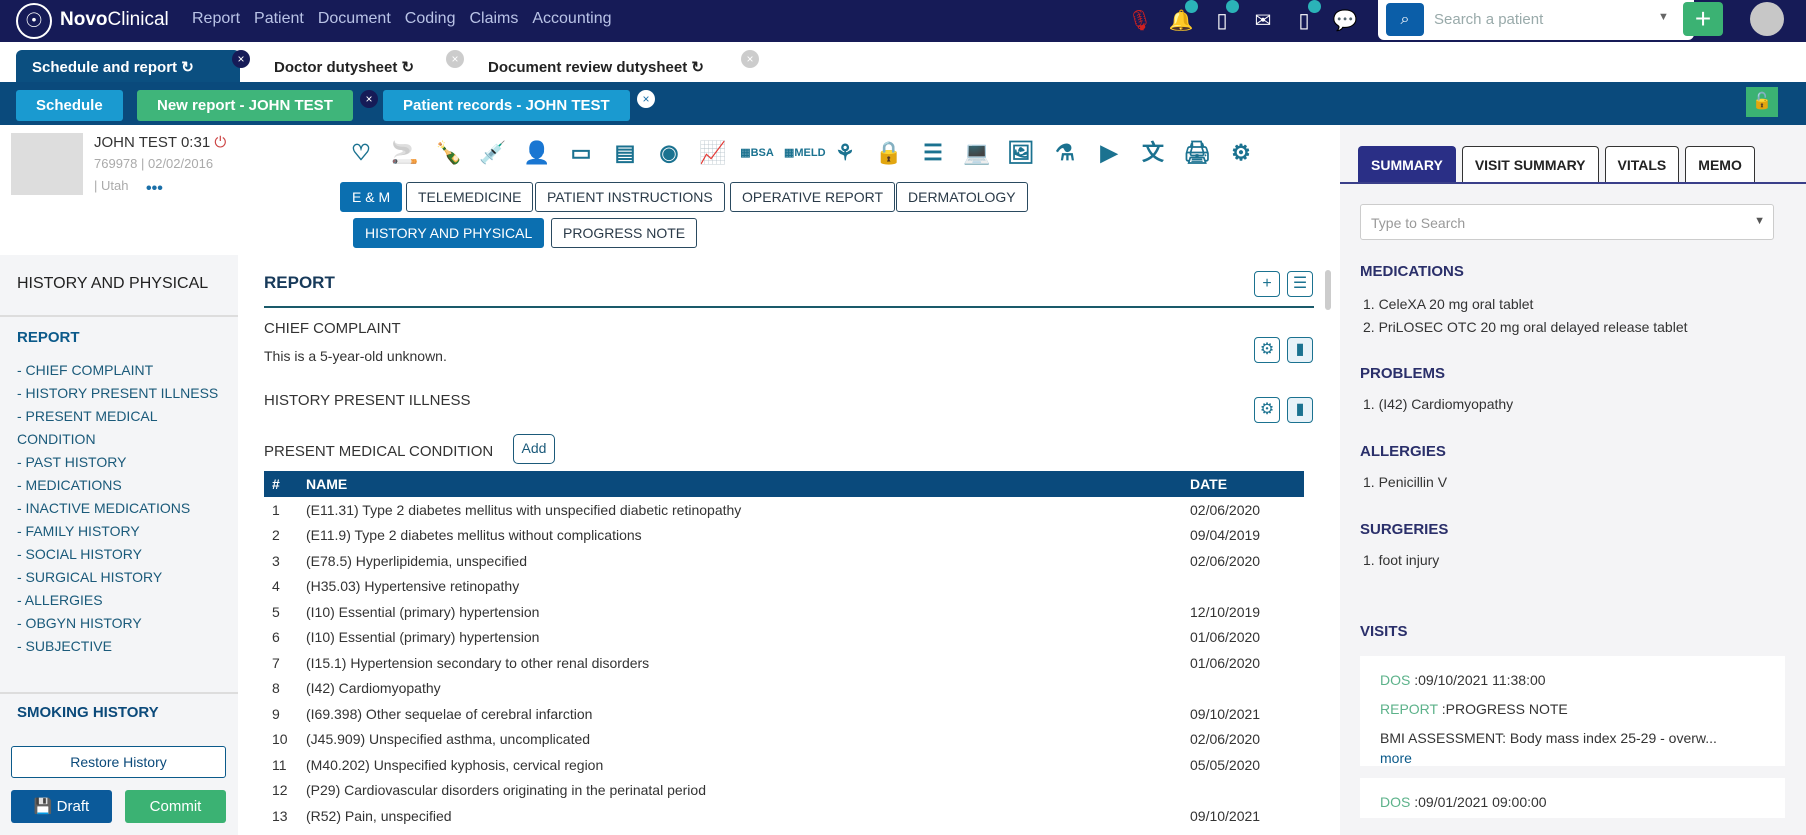 This screenshot has width=1806, height=835. Describe the element at coordinates (430, 18) in the screenshot. I see `menu-coding: Coding` at that location.